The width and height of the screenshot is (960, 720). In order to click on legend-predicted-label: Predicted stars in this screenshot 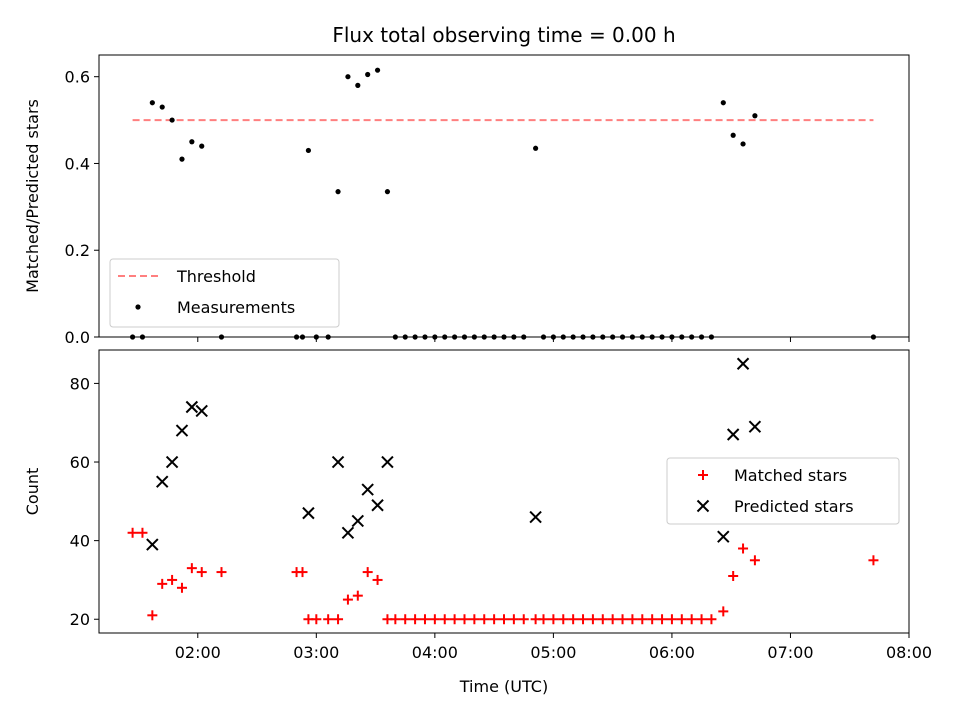, I will do `click(794, 506)`.